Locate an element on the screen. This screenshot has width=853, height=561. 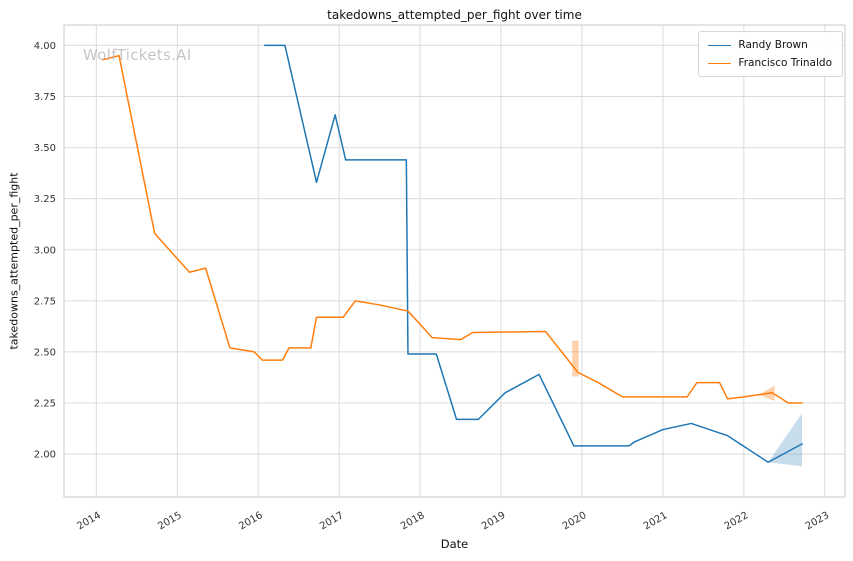
x-tick-label: 2018 is located at coordinates (413, 521).